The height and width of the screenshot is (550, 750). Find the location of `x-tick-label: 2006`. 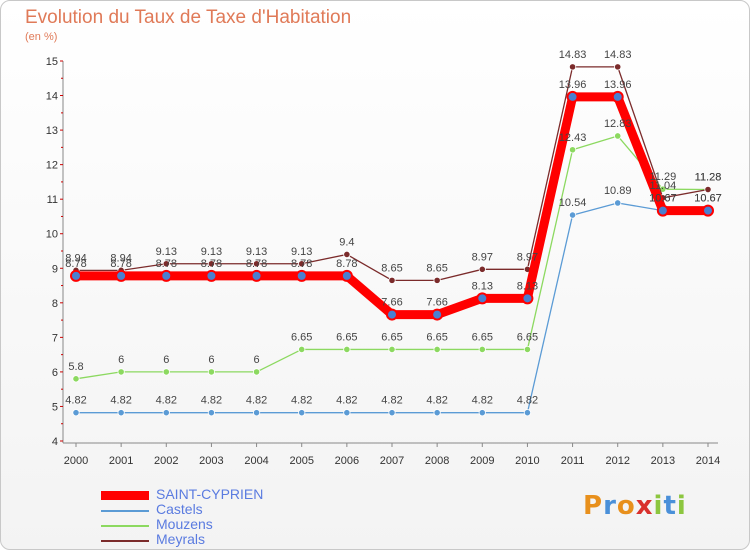

x-tick-label: 2006 is located at coordinates (347, 461).